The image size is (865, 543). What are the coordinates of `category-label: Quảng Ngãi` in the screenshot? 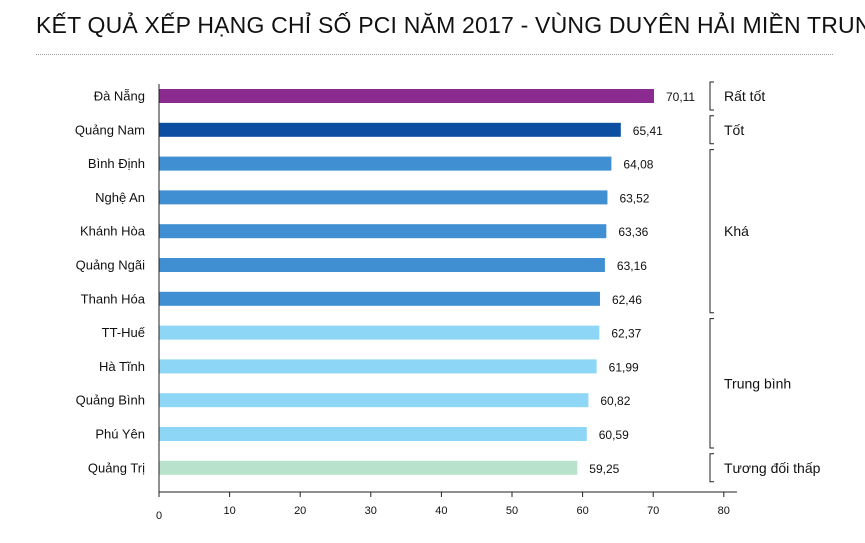 It's located at (110, 265).